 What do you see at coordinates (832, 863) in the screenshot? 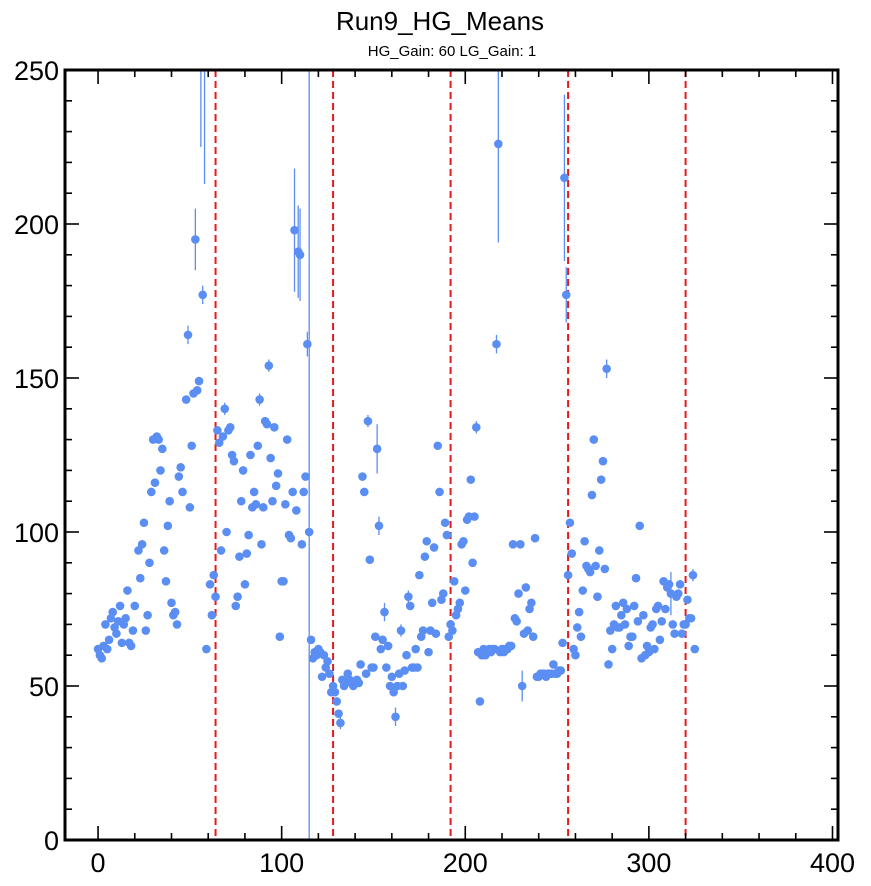
I see `x-tick-label-4: 400` at bounding box center [832, 863].